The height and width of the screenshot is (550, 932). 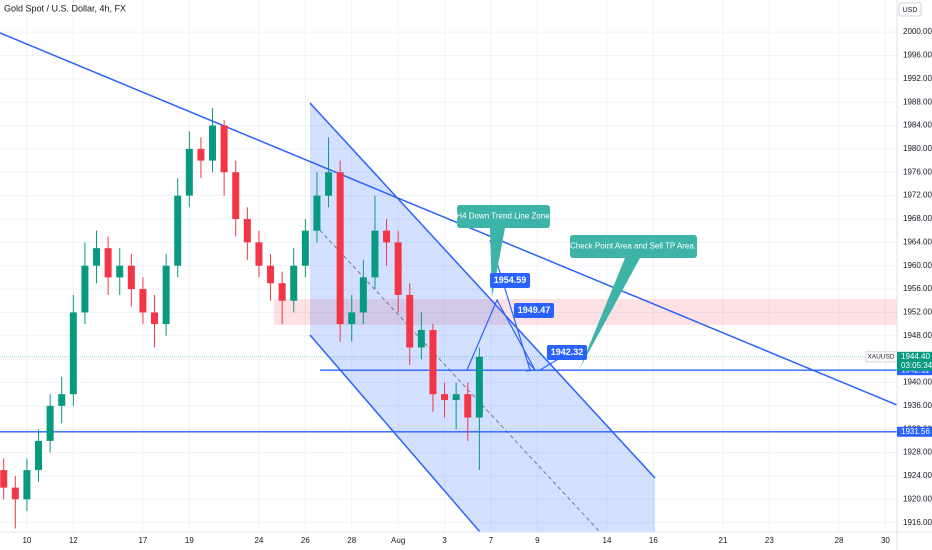 What do you see at coordinates (723, 540) in the screenshot?
I see `x-tick-label: 21` at bounding box center [723, 540].